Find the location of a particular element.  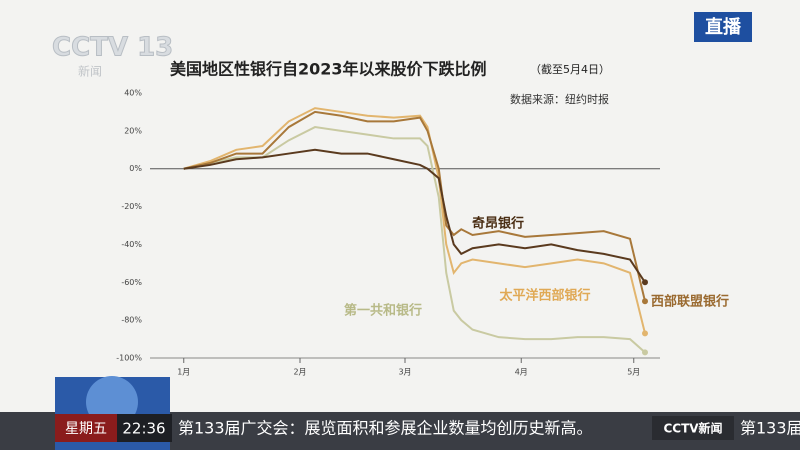

y-tick-label: -60% is located at coordinates (131, 282).